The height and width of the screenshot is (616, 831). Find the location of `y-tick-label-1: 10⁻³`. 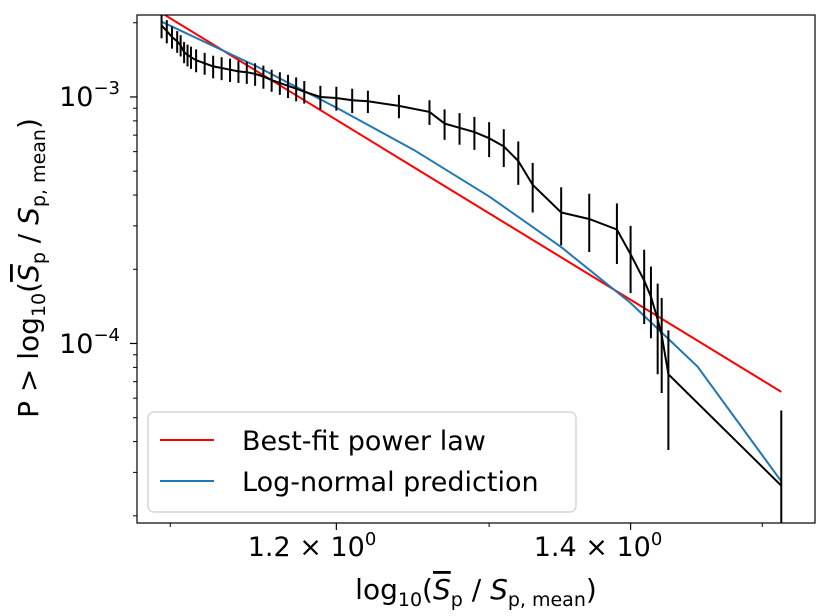

y-tick-label-1: 10⁻³ is located at coordinates (89, 95).